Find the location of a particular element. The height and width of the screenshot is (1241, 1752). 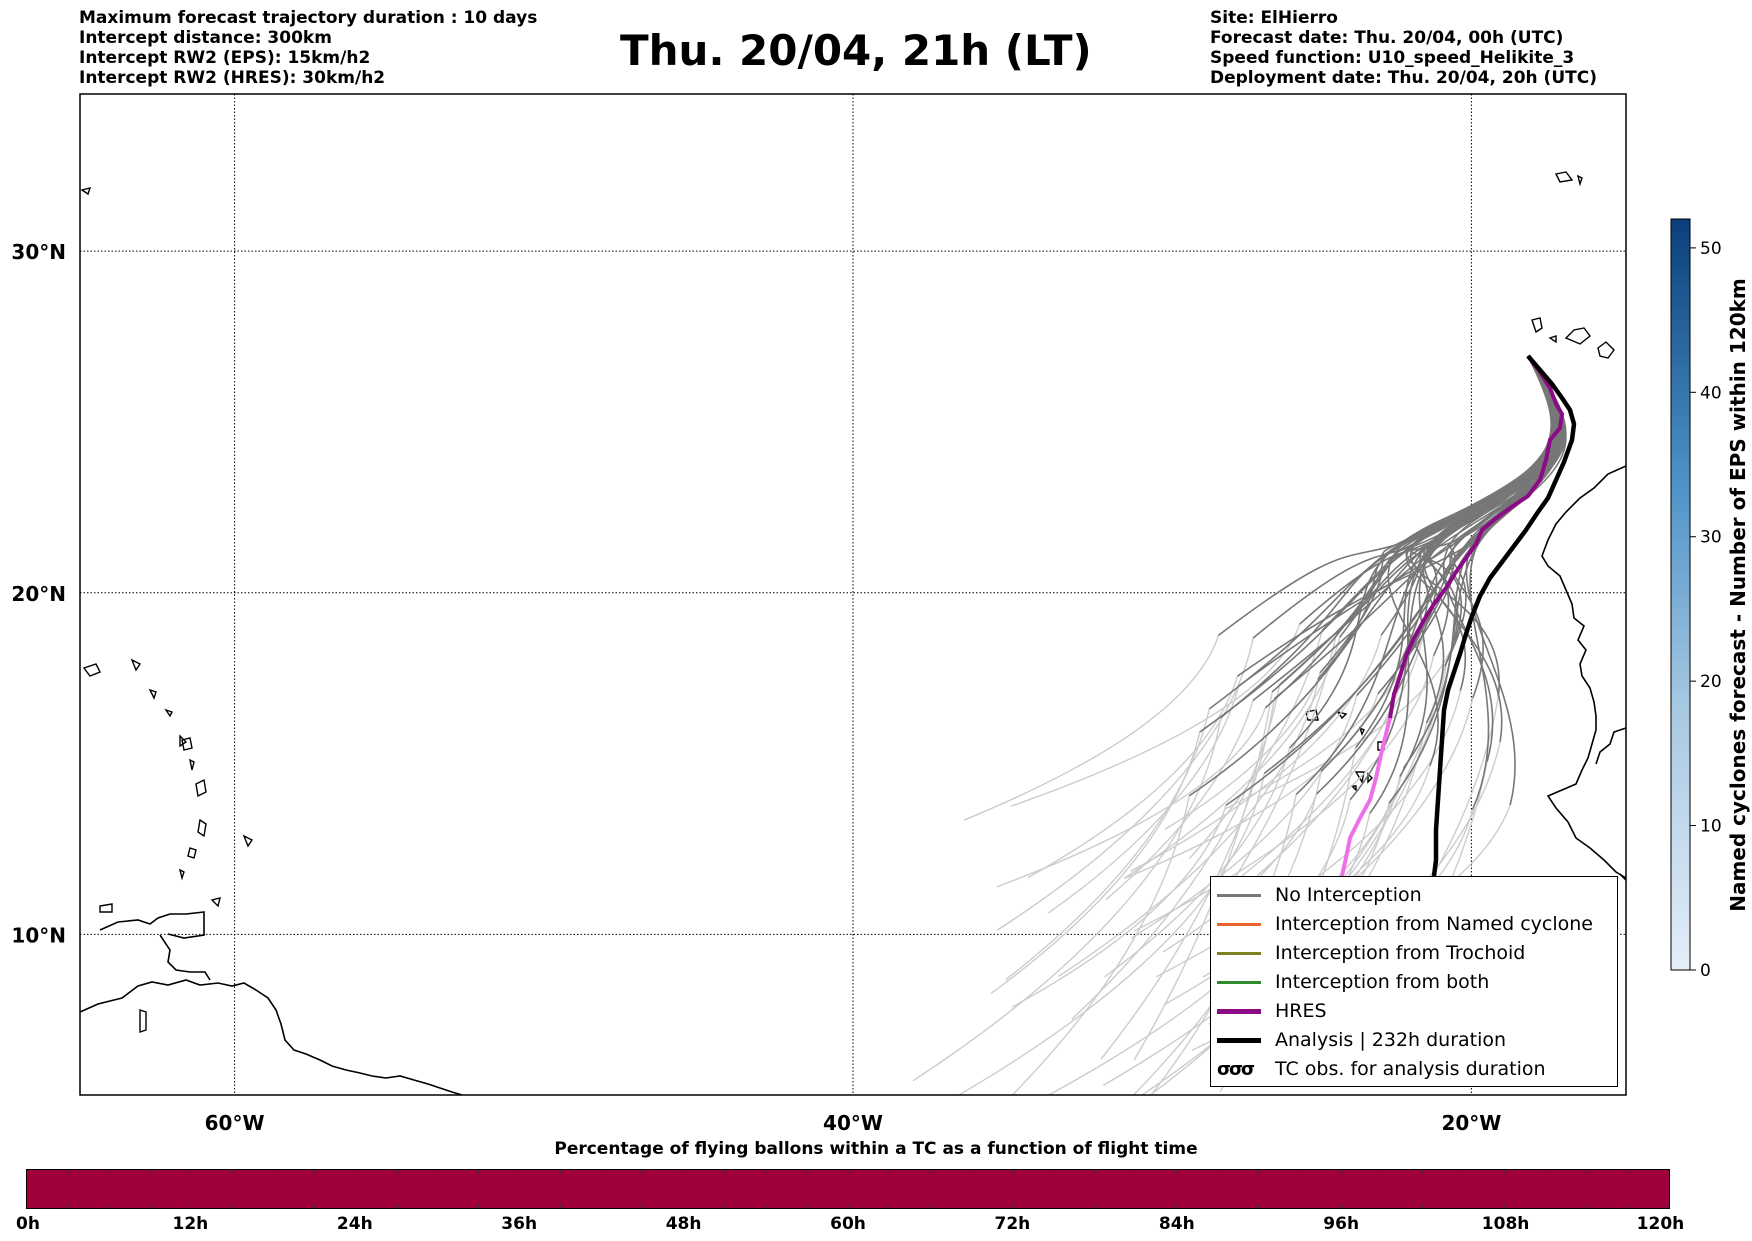

colorbar-tick-label: 10 is located at coordinates (1711, 827).